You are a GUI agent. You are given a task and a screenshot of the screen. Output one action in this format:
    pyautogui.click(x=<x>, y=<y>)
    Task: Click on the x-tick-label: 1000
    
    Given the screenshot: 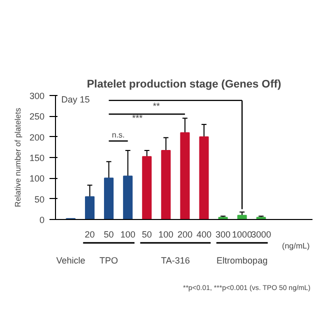 What is the action you would take?
    pyautogui.click(x=242, y=235)
    